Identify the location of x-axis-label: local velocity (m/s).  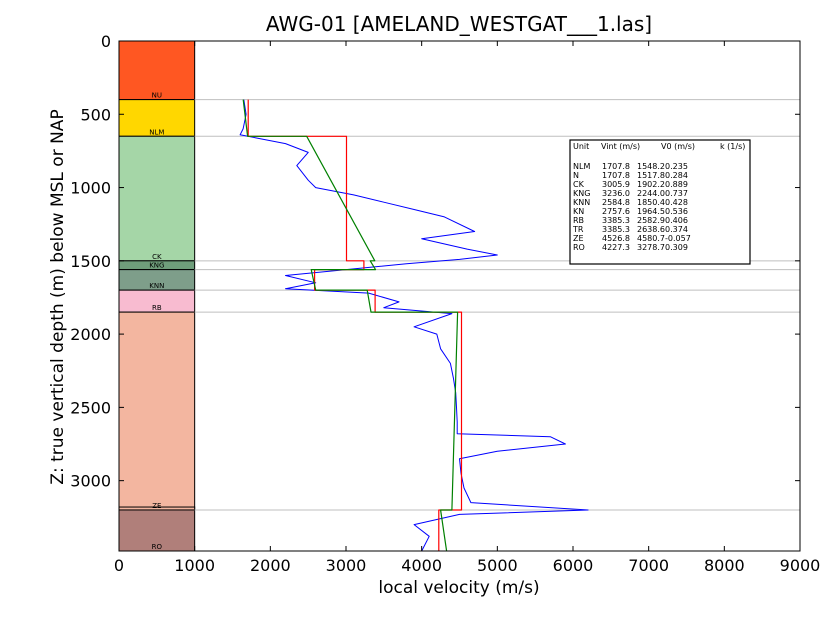
(458, 588).